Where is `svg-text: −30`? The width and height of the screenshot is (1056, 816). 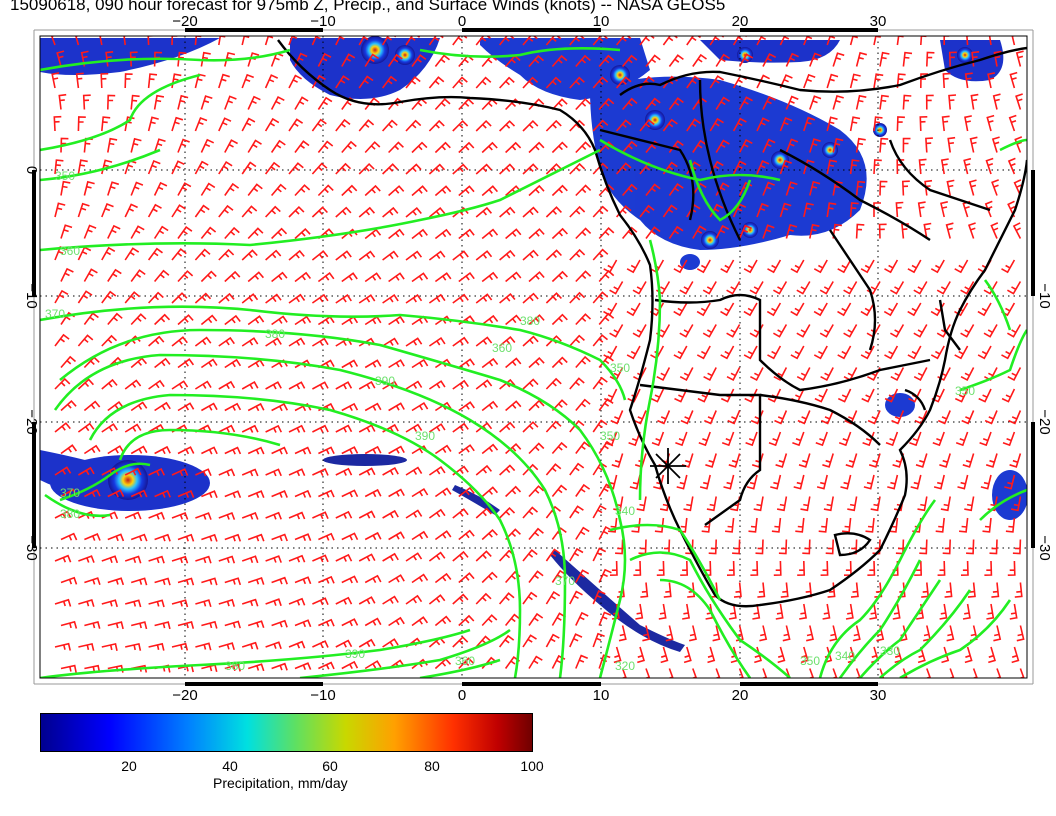
svg-text: −30 is located at coordinates (1044, 547).